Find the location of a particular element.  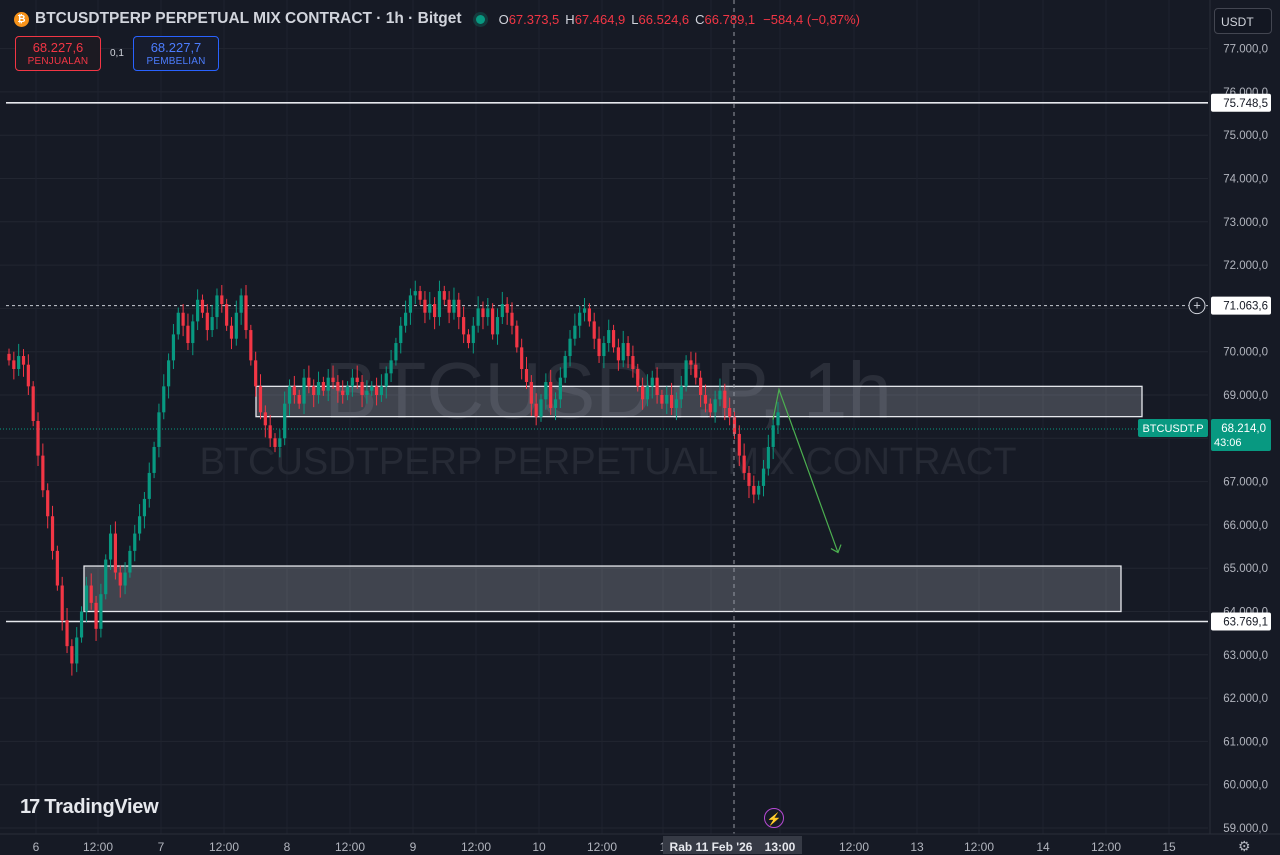

bitcoin-icon: ₿ is located at coordinates (21, 19).